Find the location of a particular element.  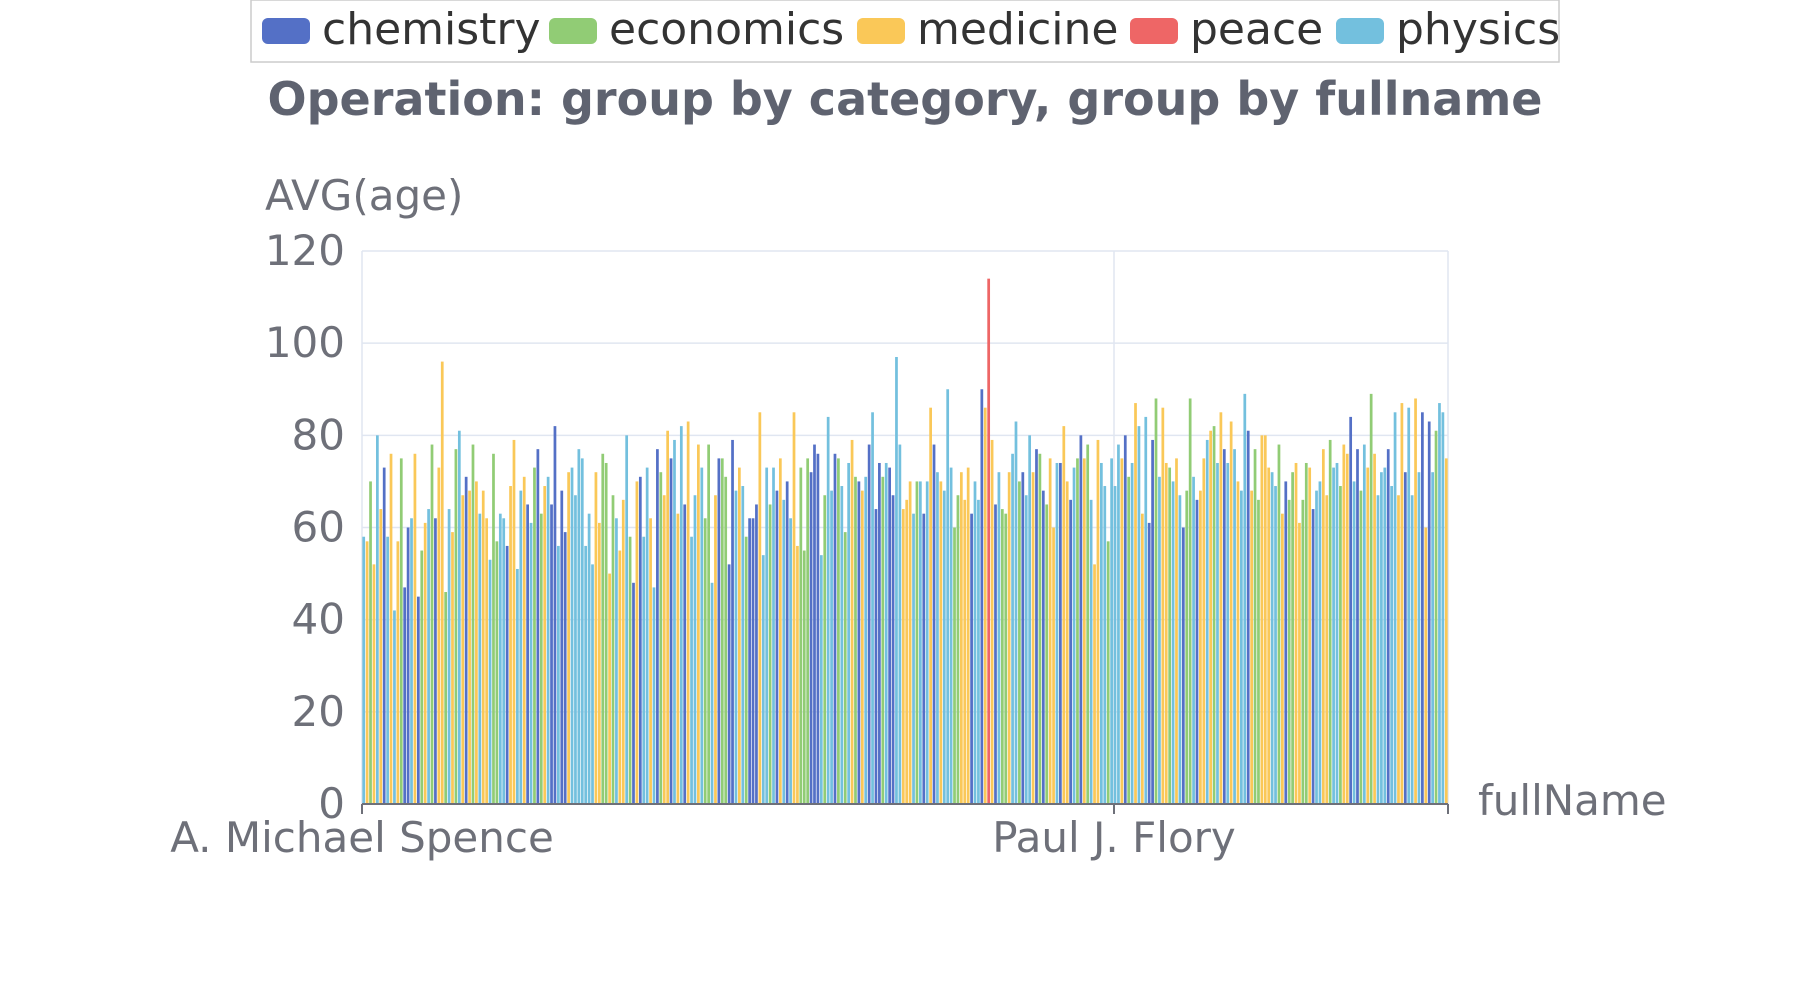

legend-item-physics: physics is located at coordinates (1448, 29).